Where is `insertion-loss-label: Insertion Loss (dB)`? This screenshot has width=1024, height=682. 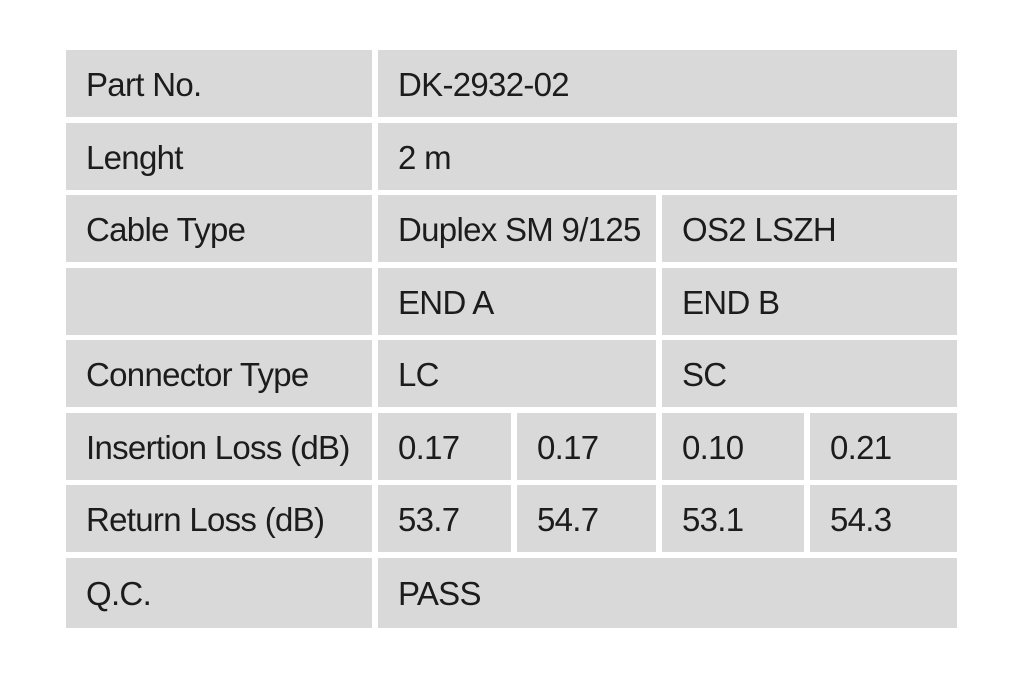 insertion-loss-label: Insertion Loss (dB) is located at coordinates (219, 446).